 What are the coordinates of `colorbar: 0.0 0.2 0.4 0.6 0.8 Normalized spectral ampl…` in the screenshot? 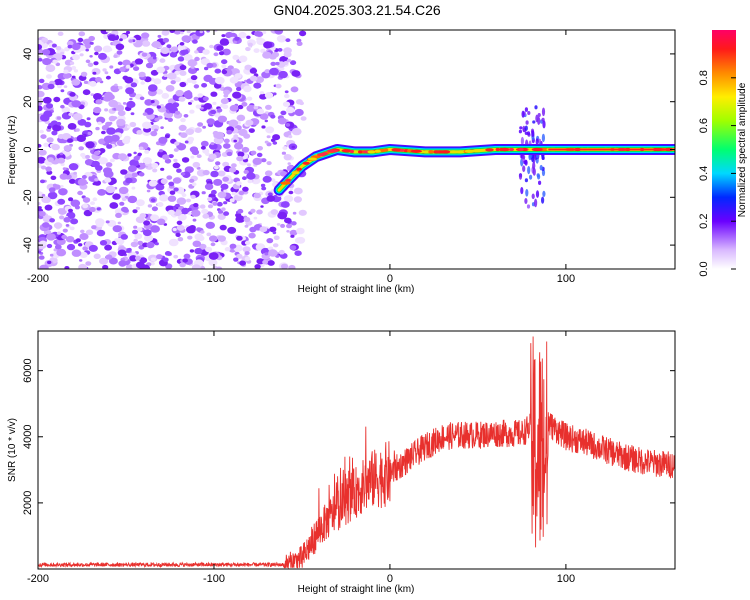 It's located at (723, 153).